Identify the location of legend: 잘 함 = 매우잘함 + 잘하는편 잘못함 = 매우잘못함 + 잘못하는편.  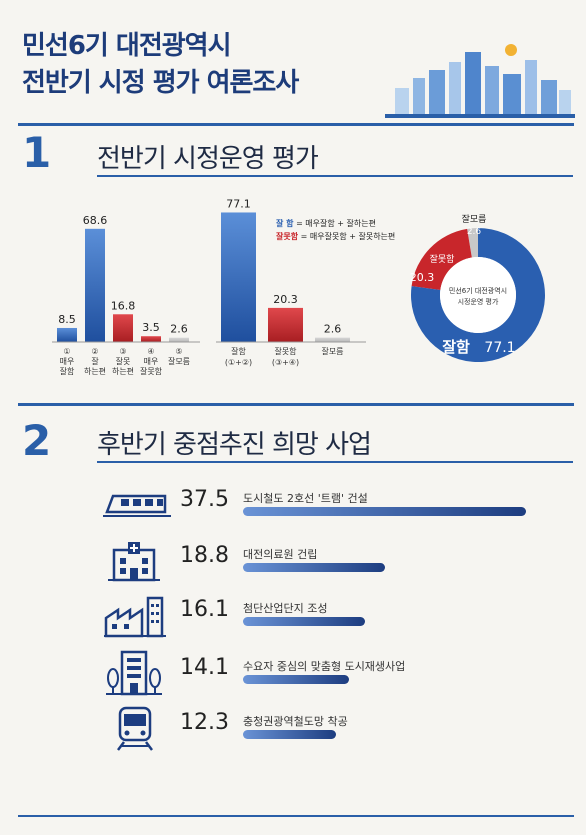
(335, 230).